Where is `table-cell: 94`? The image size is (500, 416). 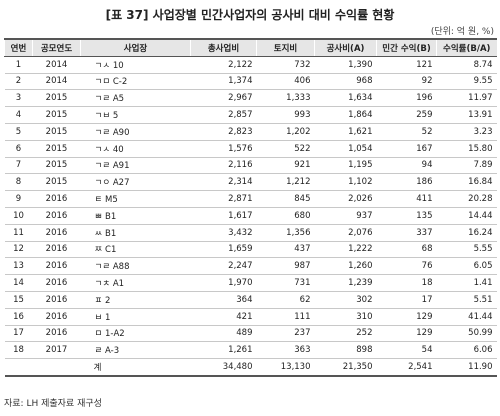
table-cell: 94 is located at coordinates (406, 166).